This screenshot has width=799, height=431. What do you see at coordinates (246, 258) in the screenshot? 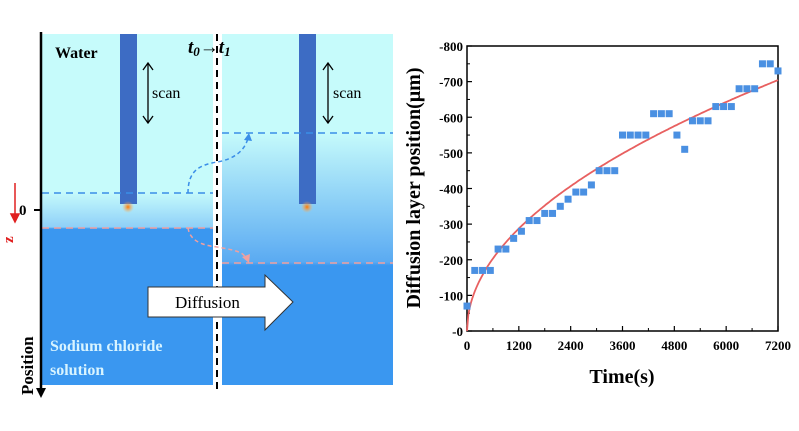
I see `lower-shift-arrowhead` at bounding box center [246, 258].